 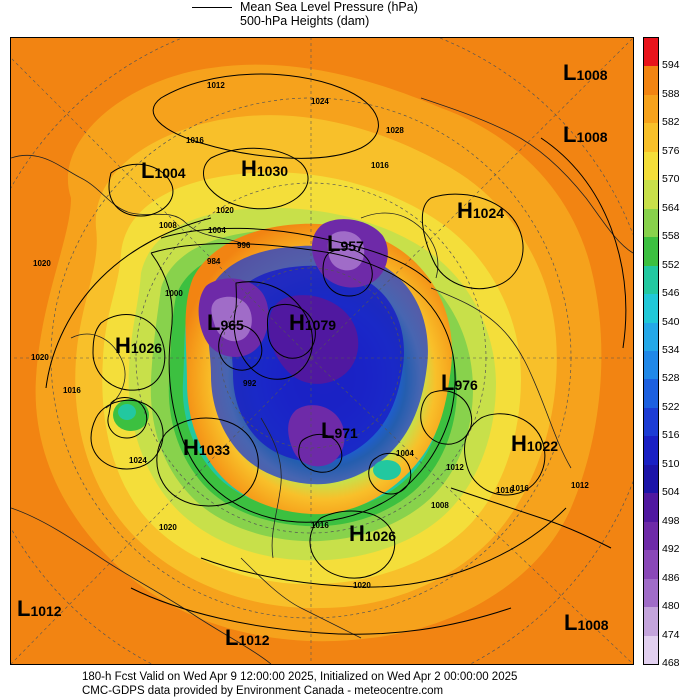 I want to click on colorbar-level-label: 504, so click(x=671, y=492).